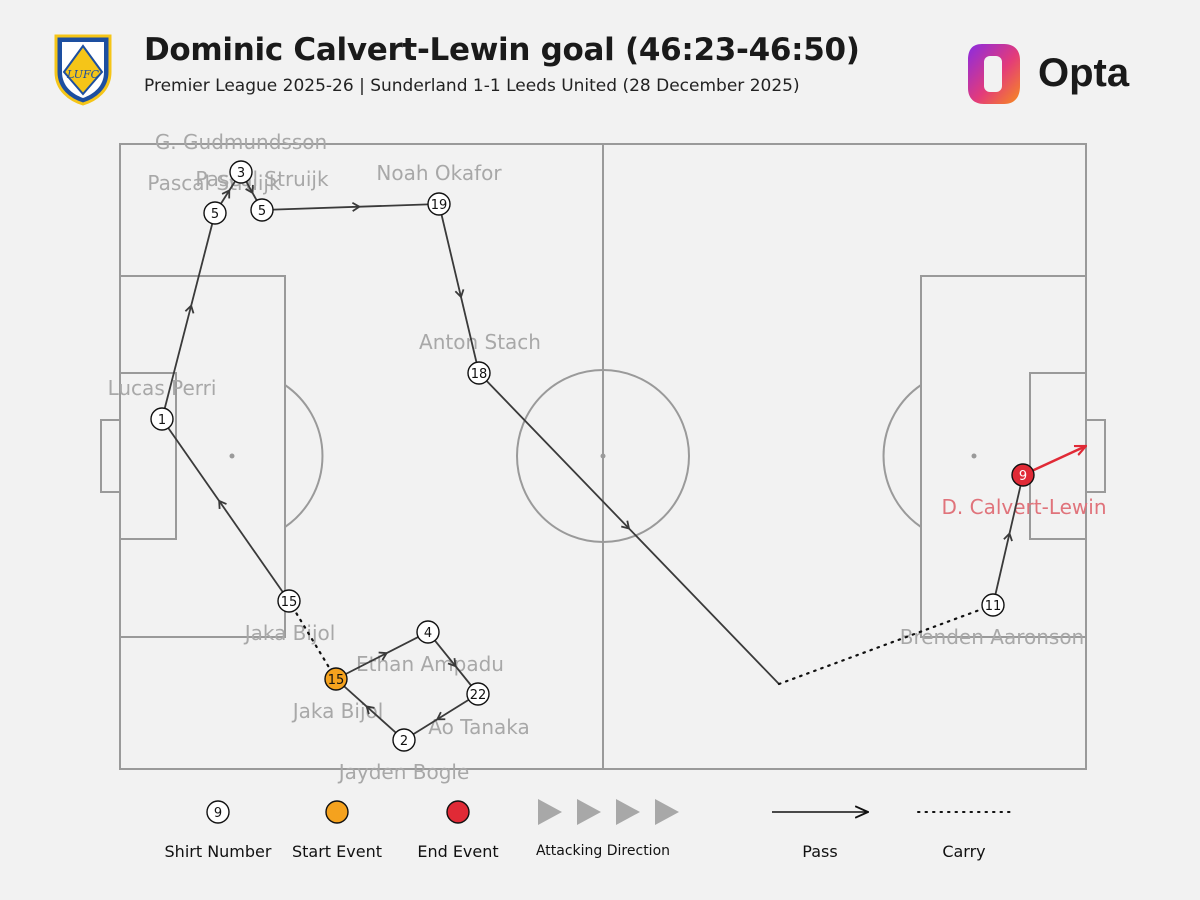  I want to click on left-penalty-area, so click(202, 456).